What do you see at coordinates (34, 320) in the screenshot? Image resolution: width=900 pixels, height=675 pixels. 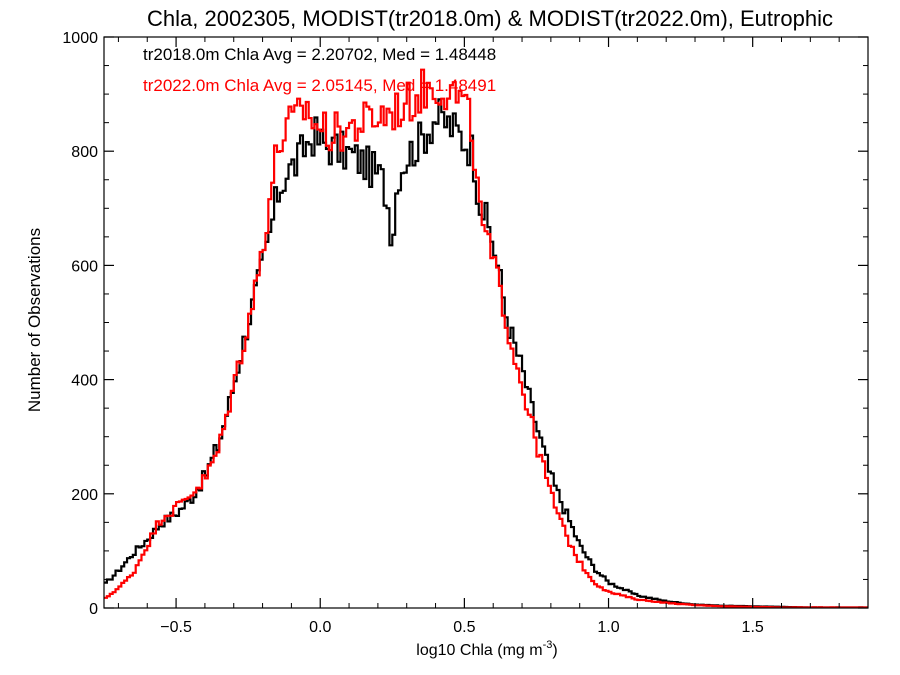 I see `y-axis-label: Number of Observations` at bounding box center [34, 320].